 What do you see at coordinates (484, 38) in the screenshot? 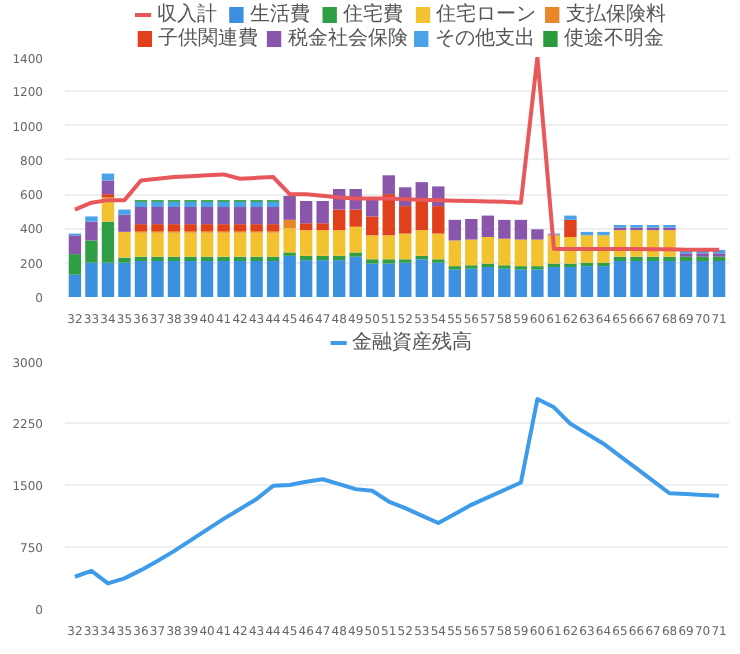
I see `legend-label: その他支出` at bounding box center [484, 38].